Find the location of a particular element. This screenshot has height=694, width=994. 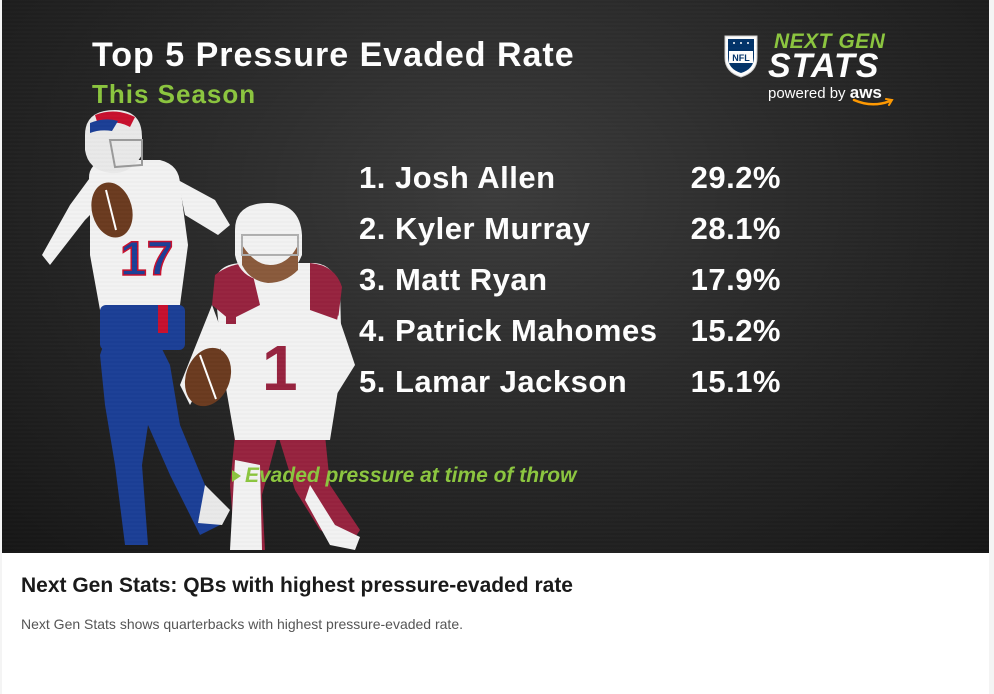

powered-by-text: powered by aws is located at coordinates (825, 93).